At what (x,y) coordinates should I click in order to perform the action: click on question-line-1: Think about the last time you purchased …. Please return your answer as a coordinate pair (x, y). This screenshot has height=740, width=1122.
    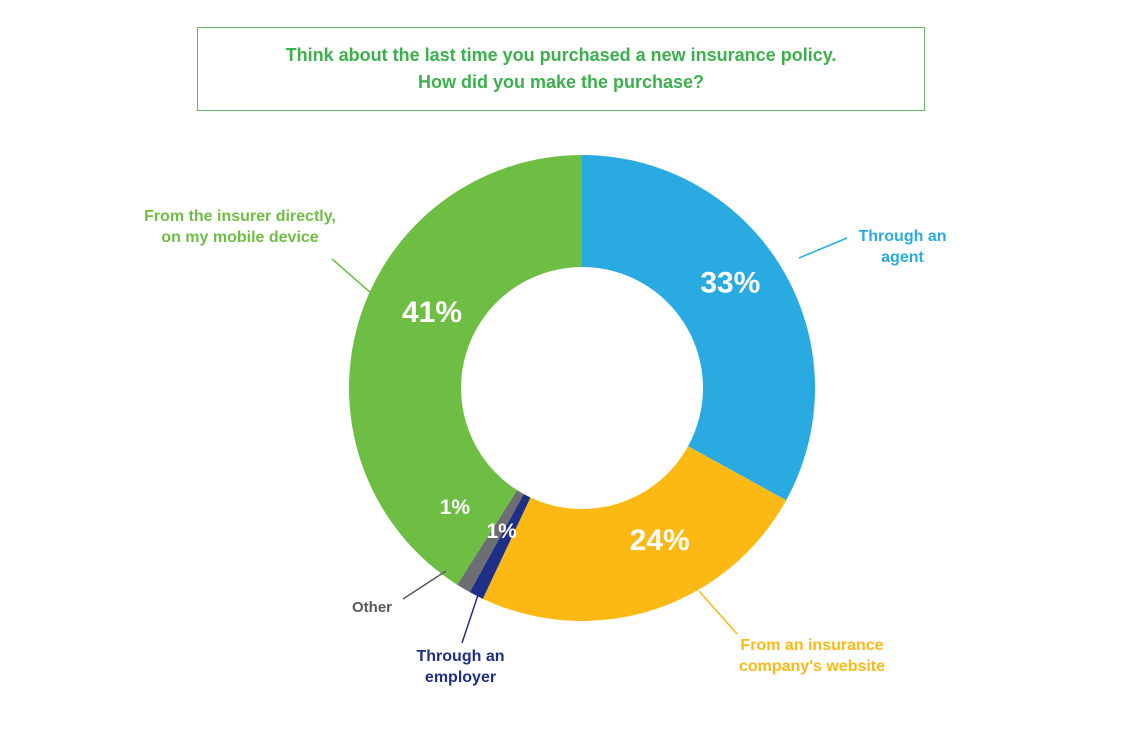
    Looking at the image, I should click on (561, 55).